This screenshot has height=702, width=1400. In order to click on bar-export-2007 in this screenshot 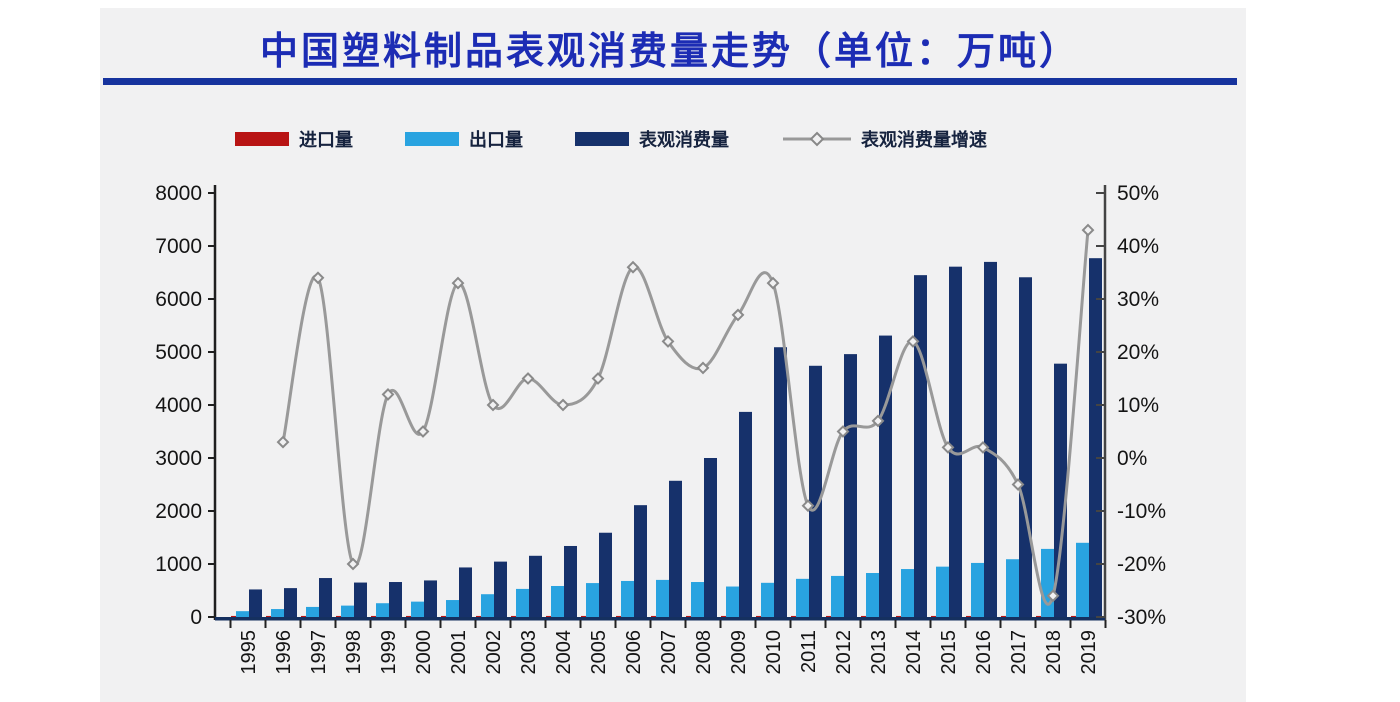, I will do `click(662, 598)`.